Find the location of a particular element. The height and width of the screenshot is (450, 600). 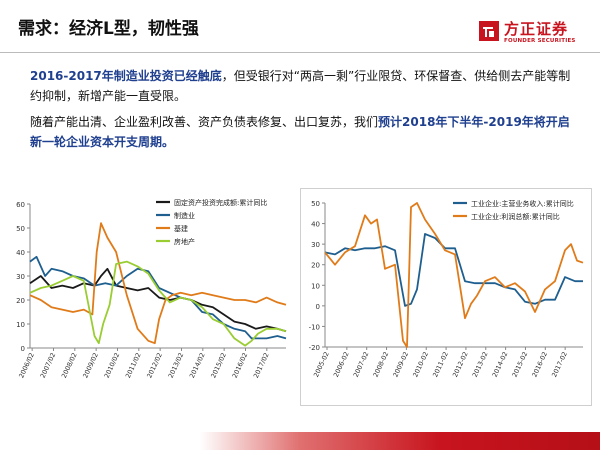

x-tick-label: 2016/02 is located at coordinates (240, 365).